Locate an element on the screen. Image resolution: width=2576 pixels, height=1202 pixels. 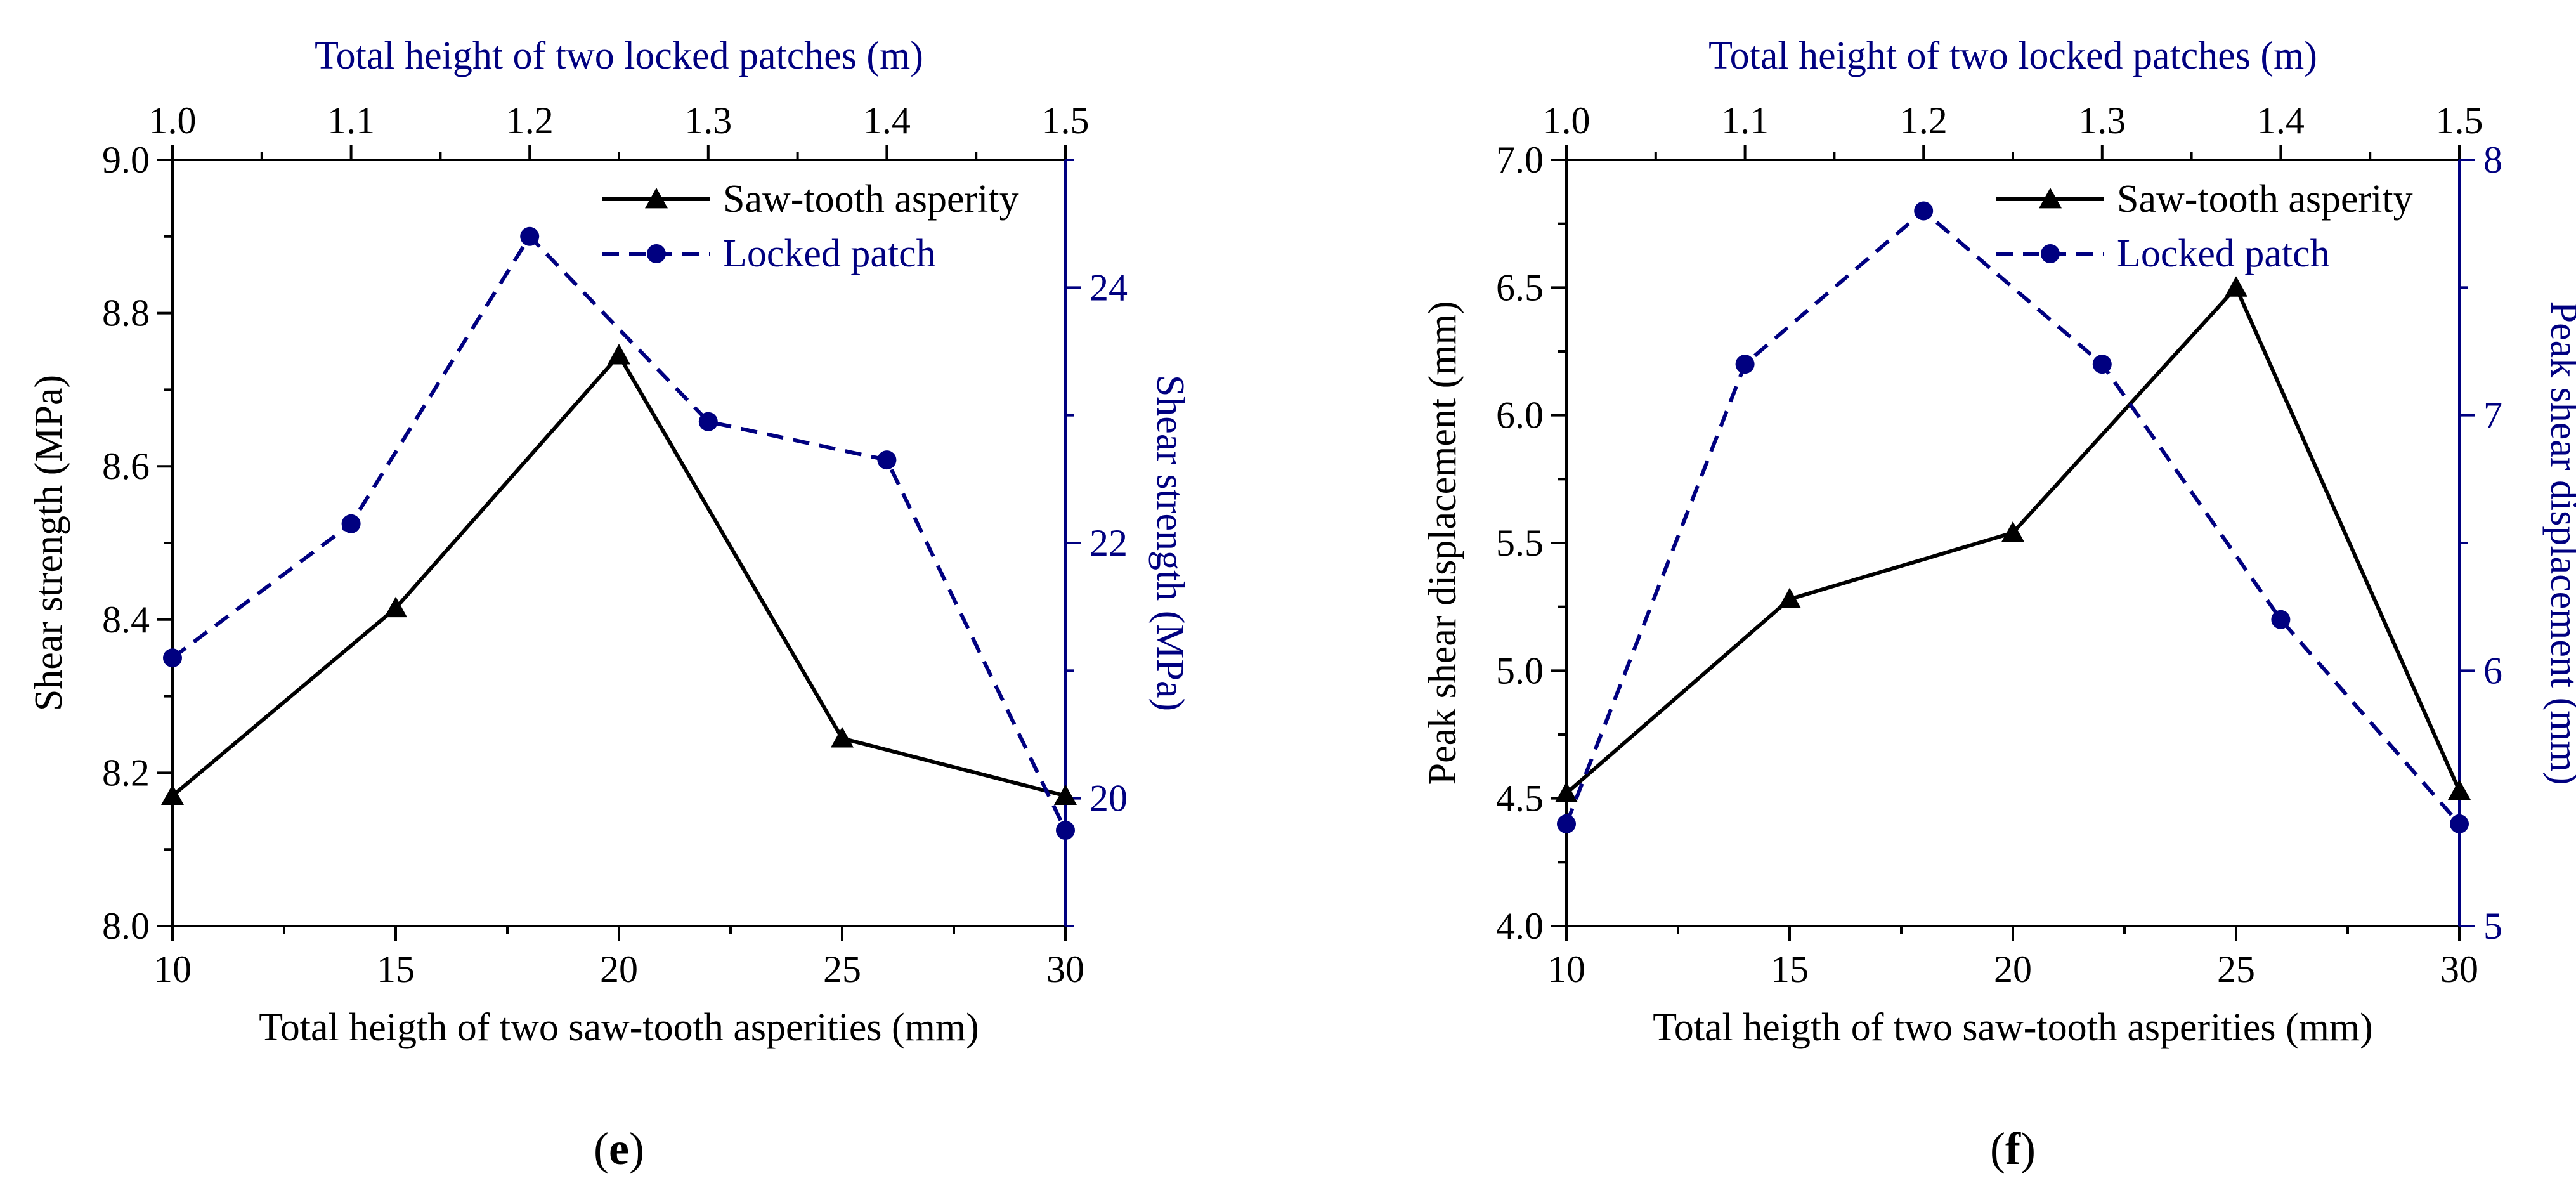
y-tick-label: 8.0 is located at coordinates (126, 926).